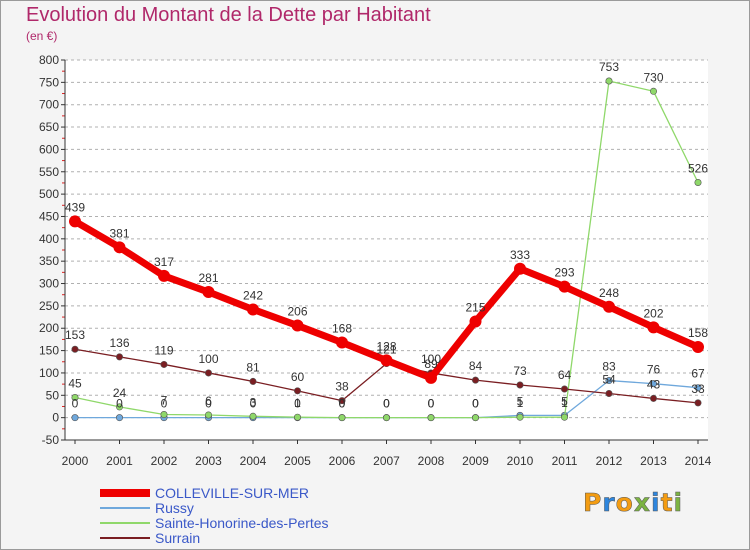  Describe the element at coordinates (120, 418) in the screenshot. I see `data-point-russy-2001` at that location.